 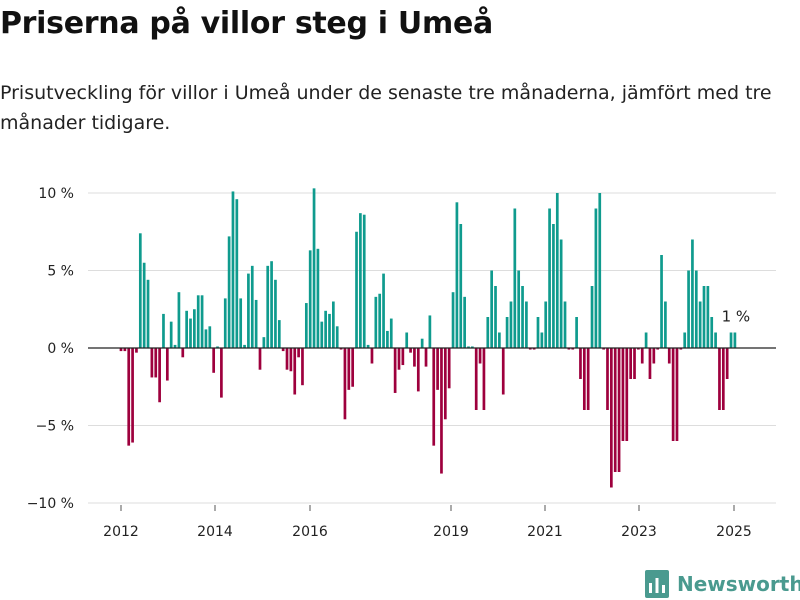 I want to click on y-tick-label: 0 %, so click(x=60, y=349).